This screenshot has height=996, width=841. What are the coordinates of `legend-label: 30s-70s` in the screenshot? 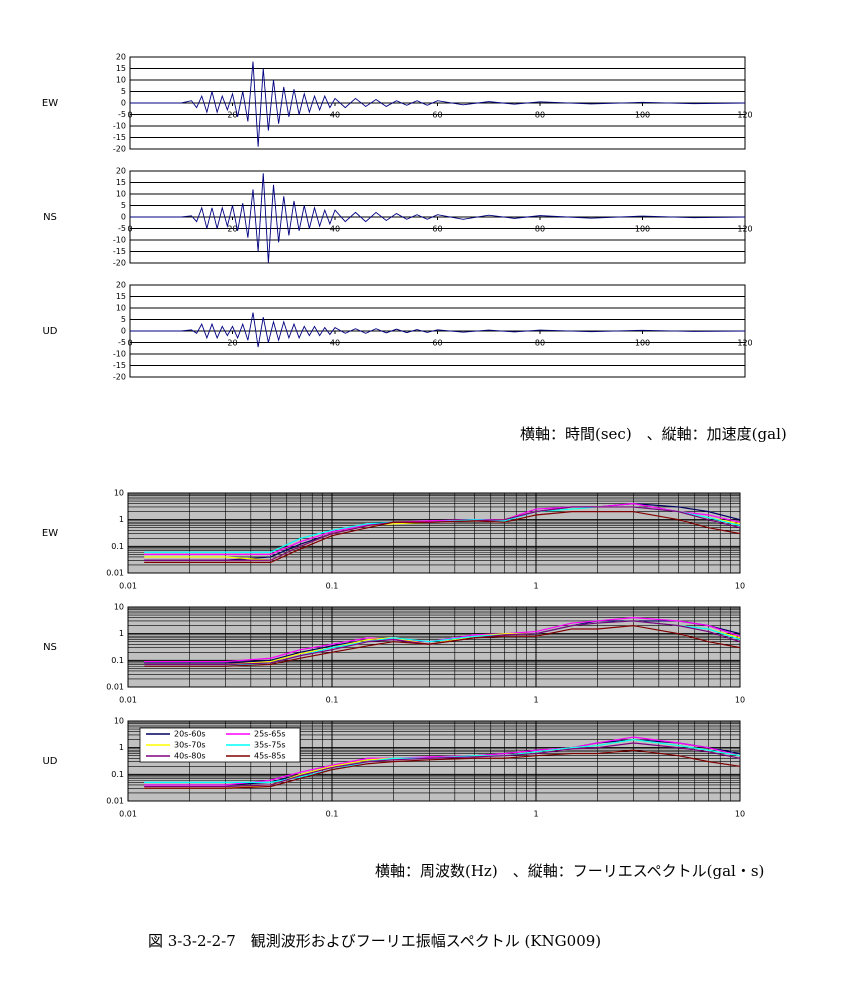 It's located at (190, 745).